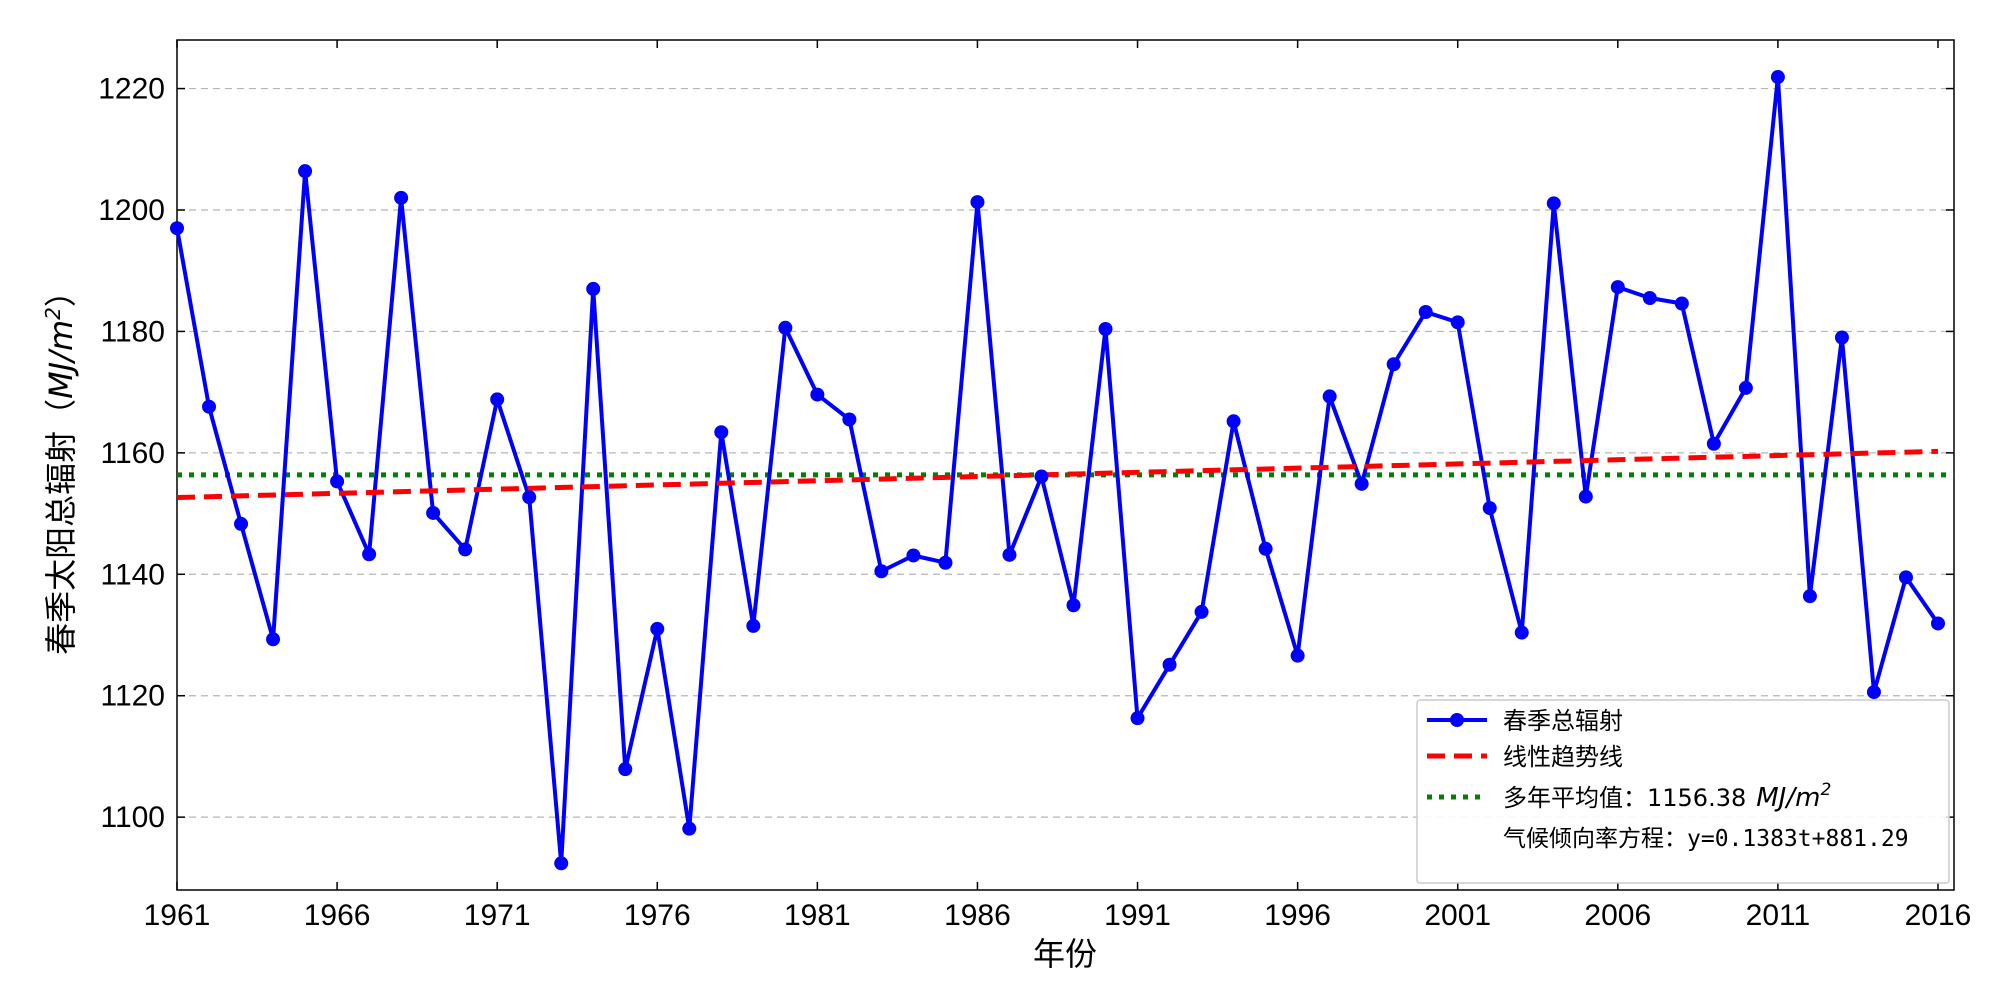  I want to click on legend-marker-observed, so click(1457, 720).